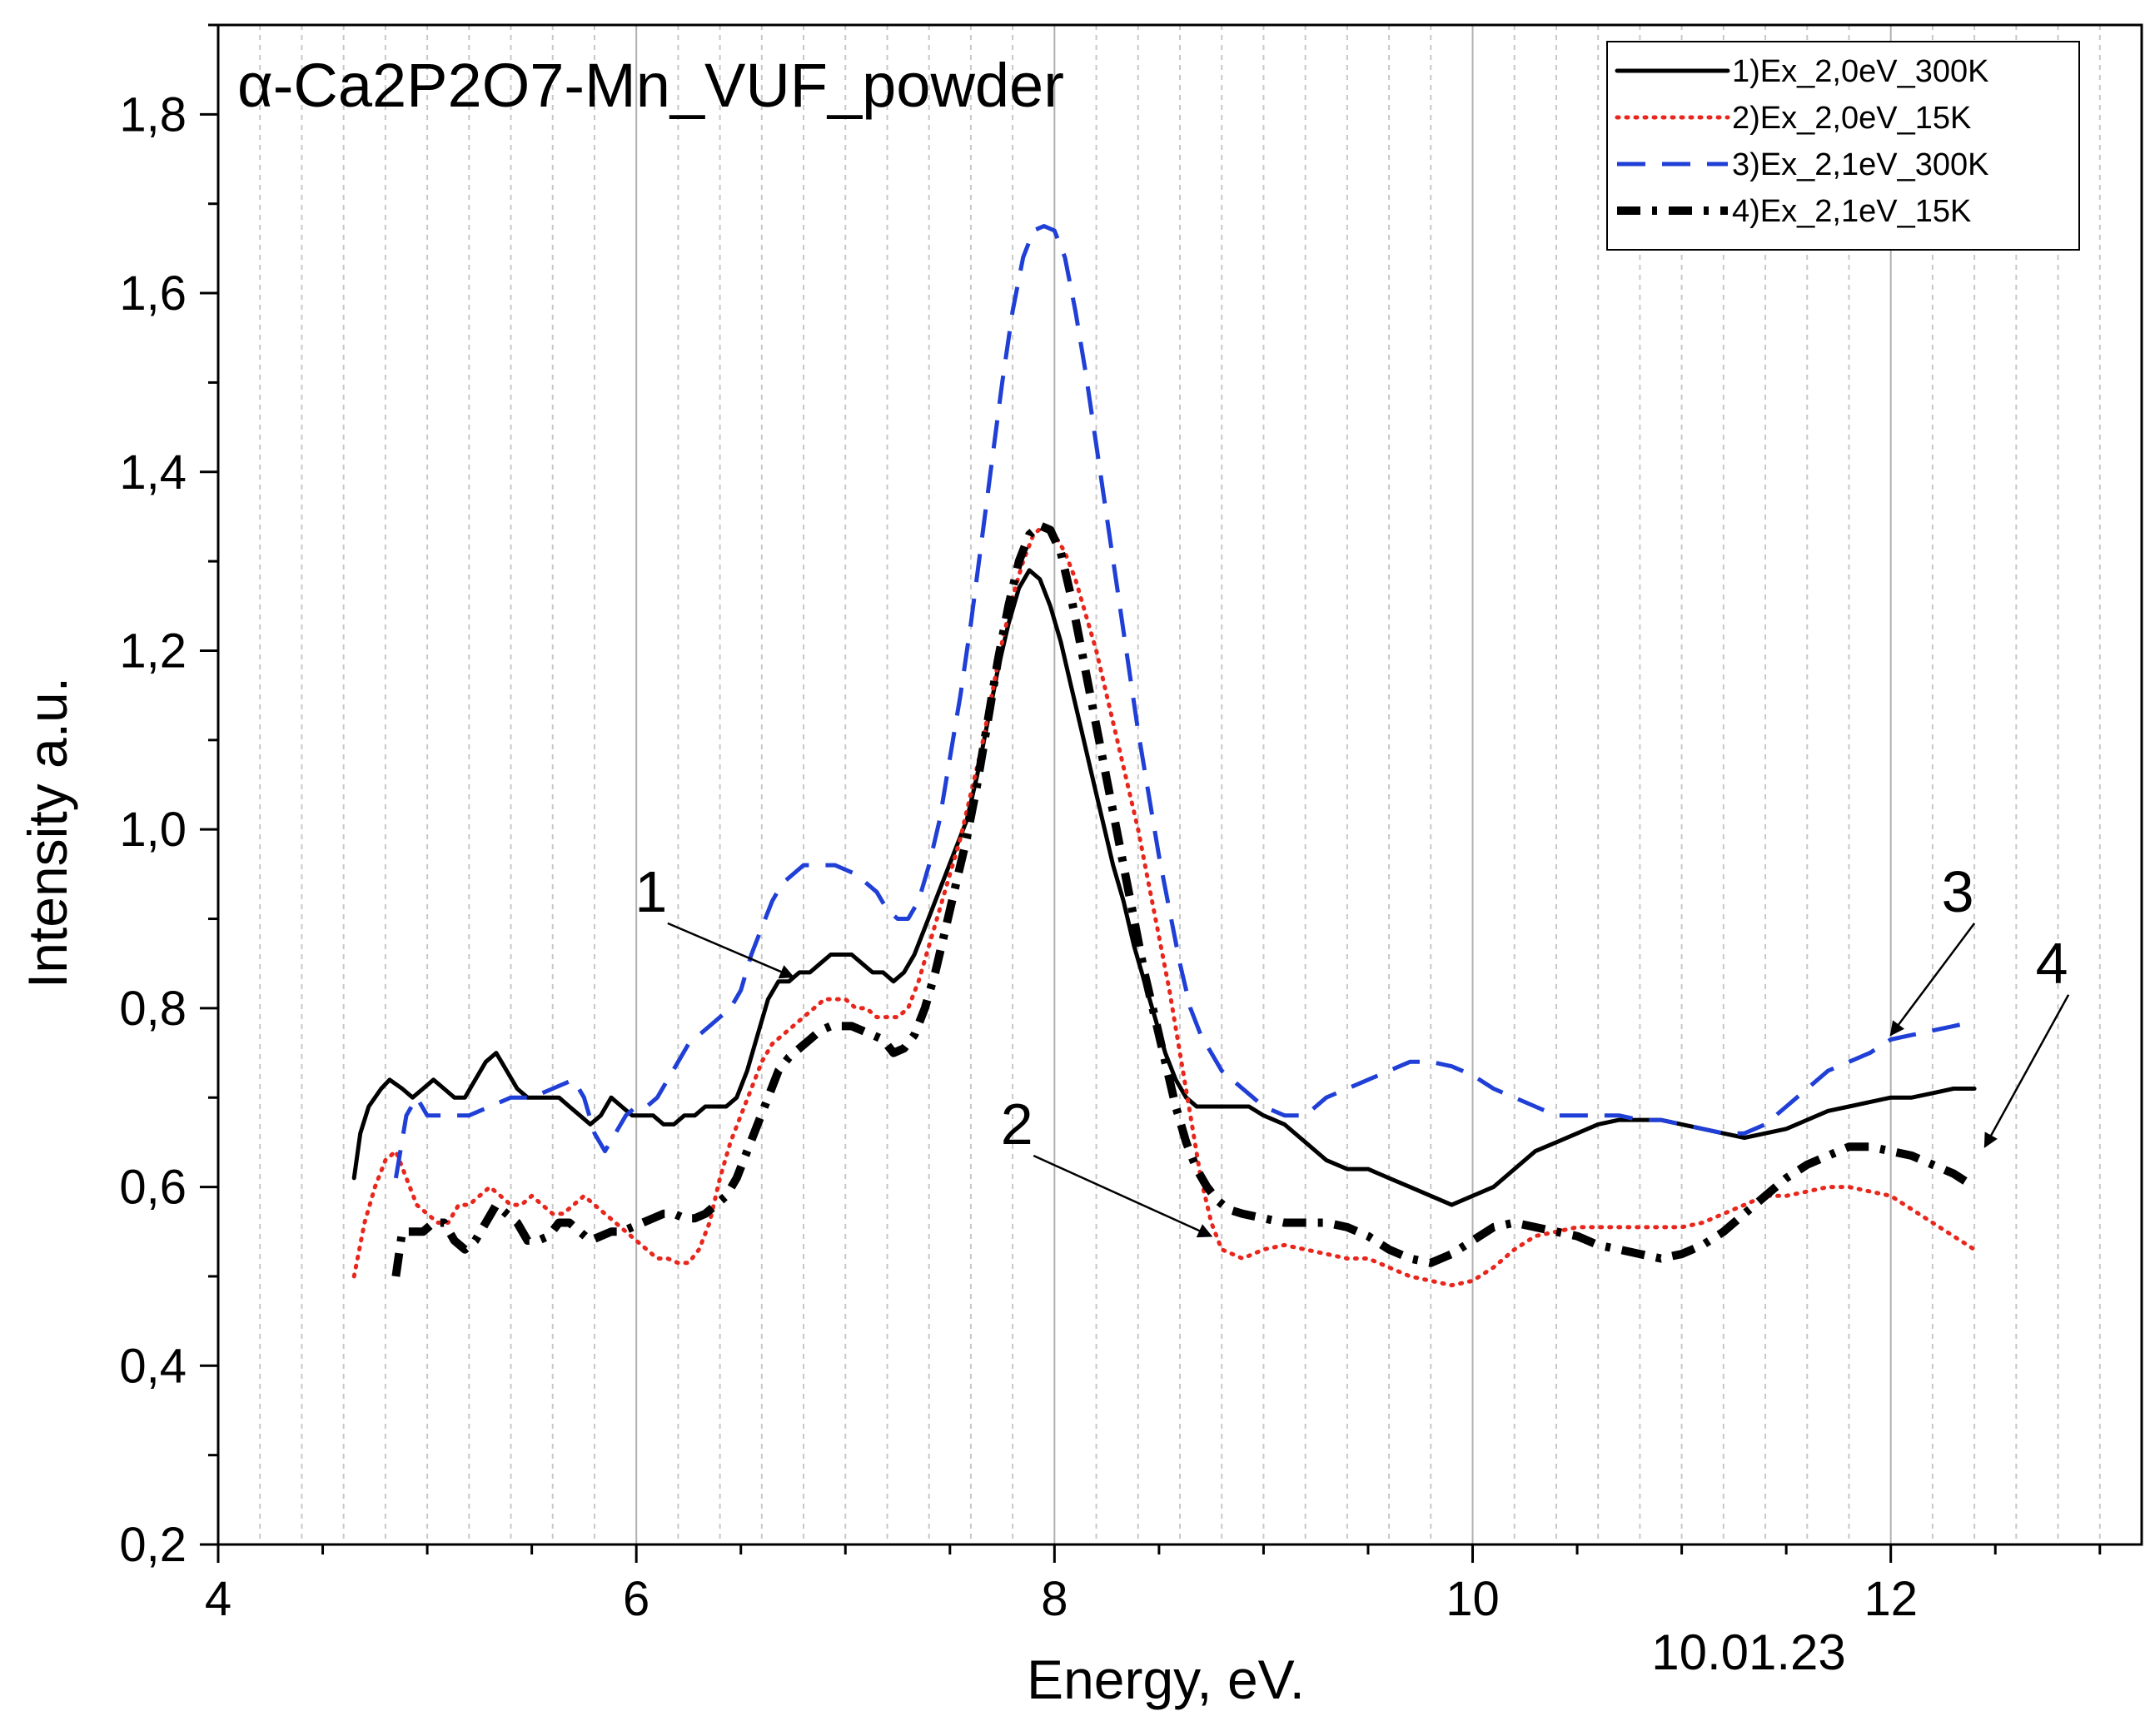 This screenshot has height=1736, width=2150. I want to click on y-axis-ticks: 0,2 0,4 0,6 0,8 1,0 1,2 1,4 1,6 1,8, so click(168, 797).